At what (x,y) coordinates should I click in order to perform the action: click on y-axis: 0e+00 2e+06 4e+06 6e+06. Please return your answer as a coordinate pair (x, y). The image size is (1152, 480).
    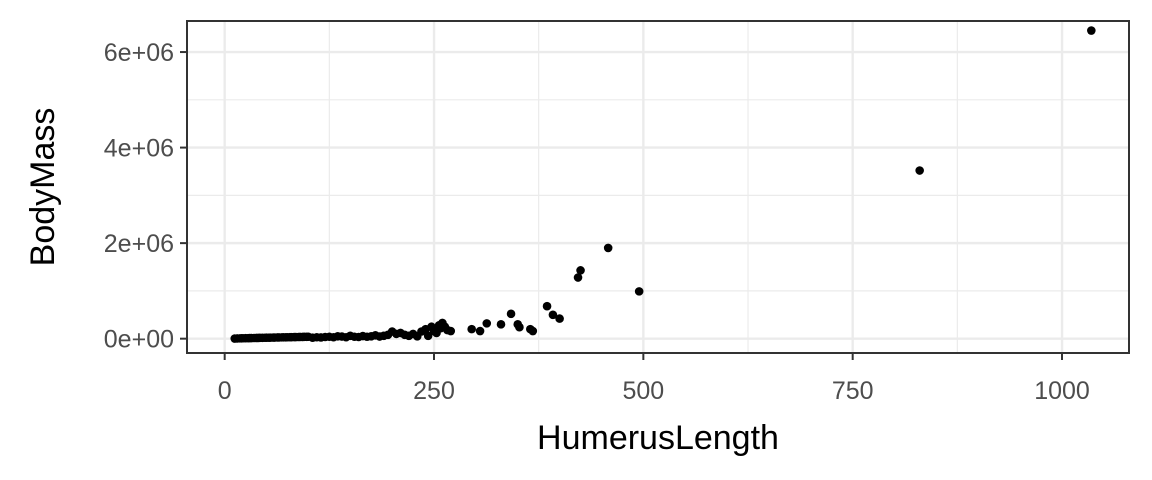
    Looking at the image, I should click on (145, 196).